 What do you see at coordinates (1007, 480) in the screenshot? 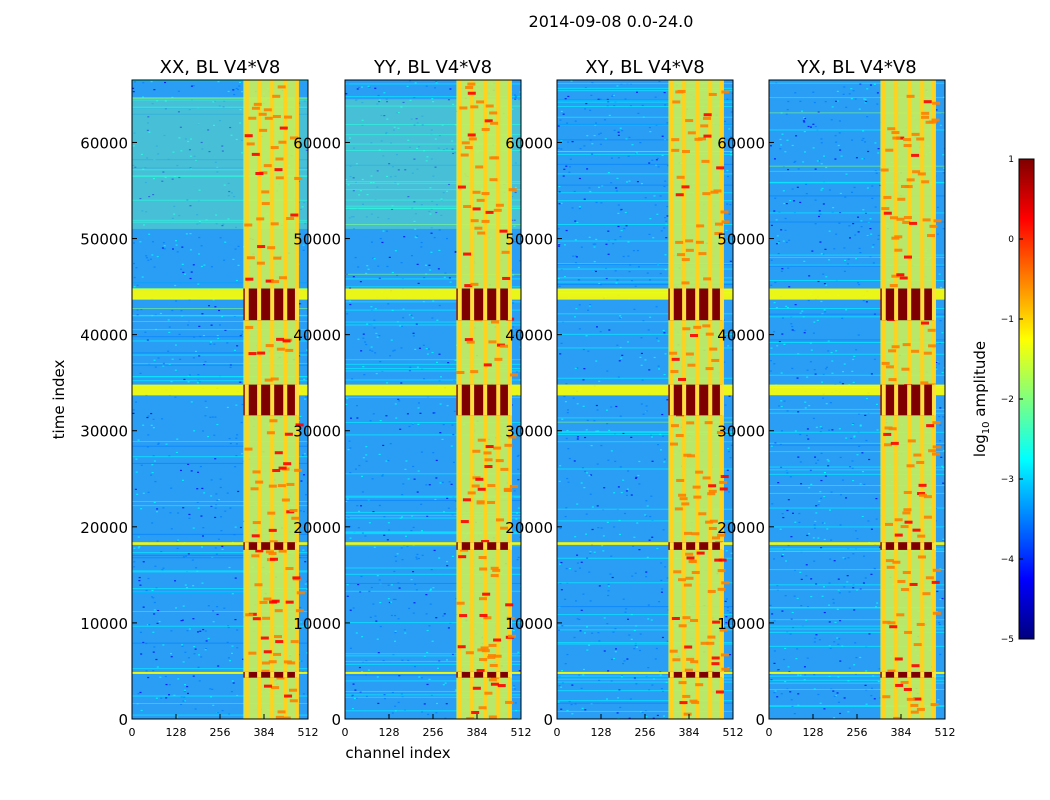
I see `colorbar-tick-label: −3` at bounding box center [1007, 480].